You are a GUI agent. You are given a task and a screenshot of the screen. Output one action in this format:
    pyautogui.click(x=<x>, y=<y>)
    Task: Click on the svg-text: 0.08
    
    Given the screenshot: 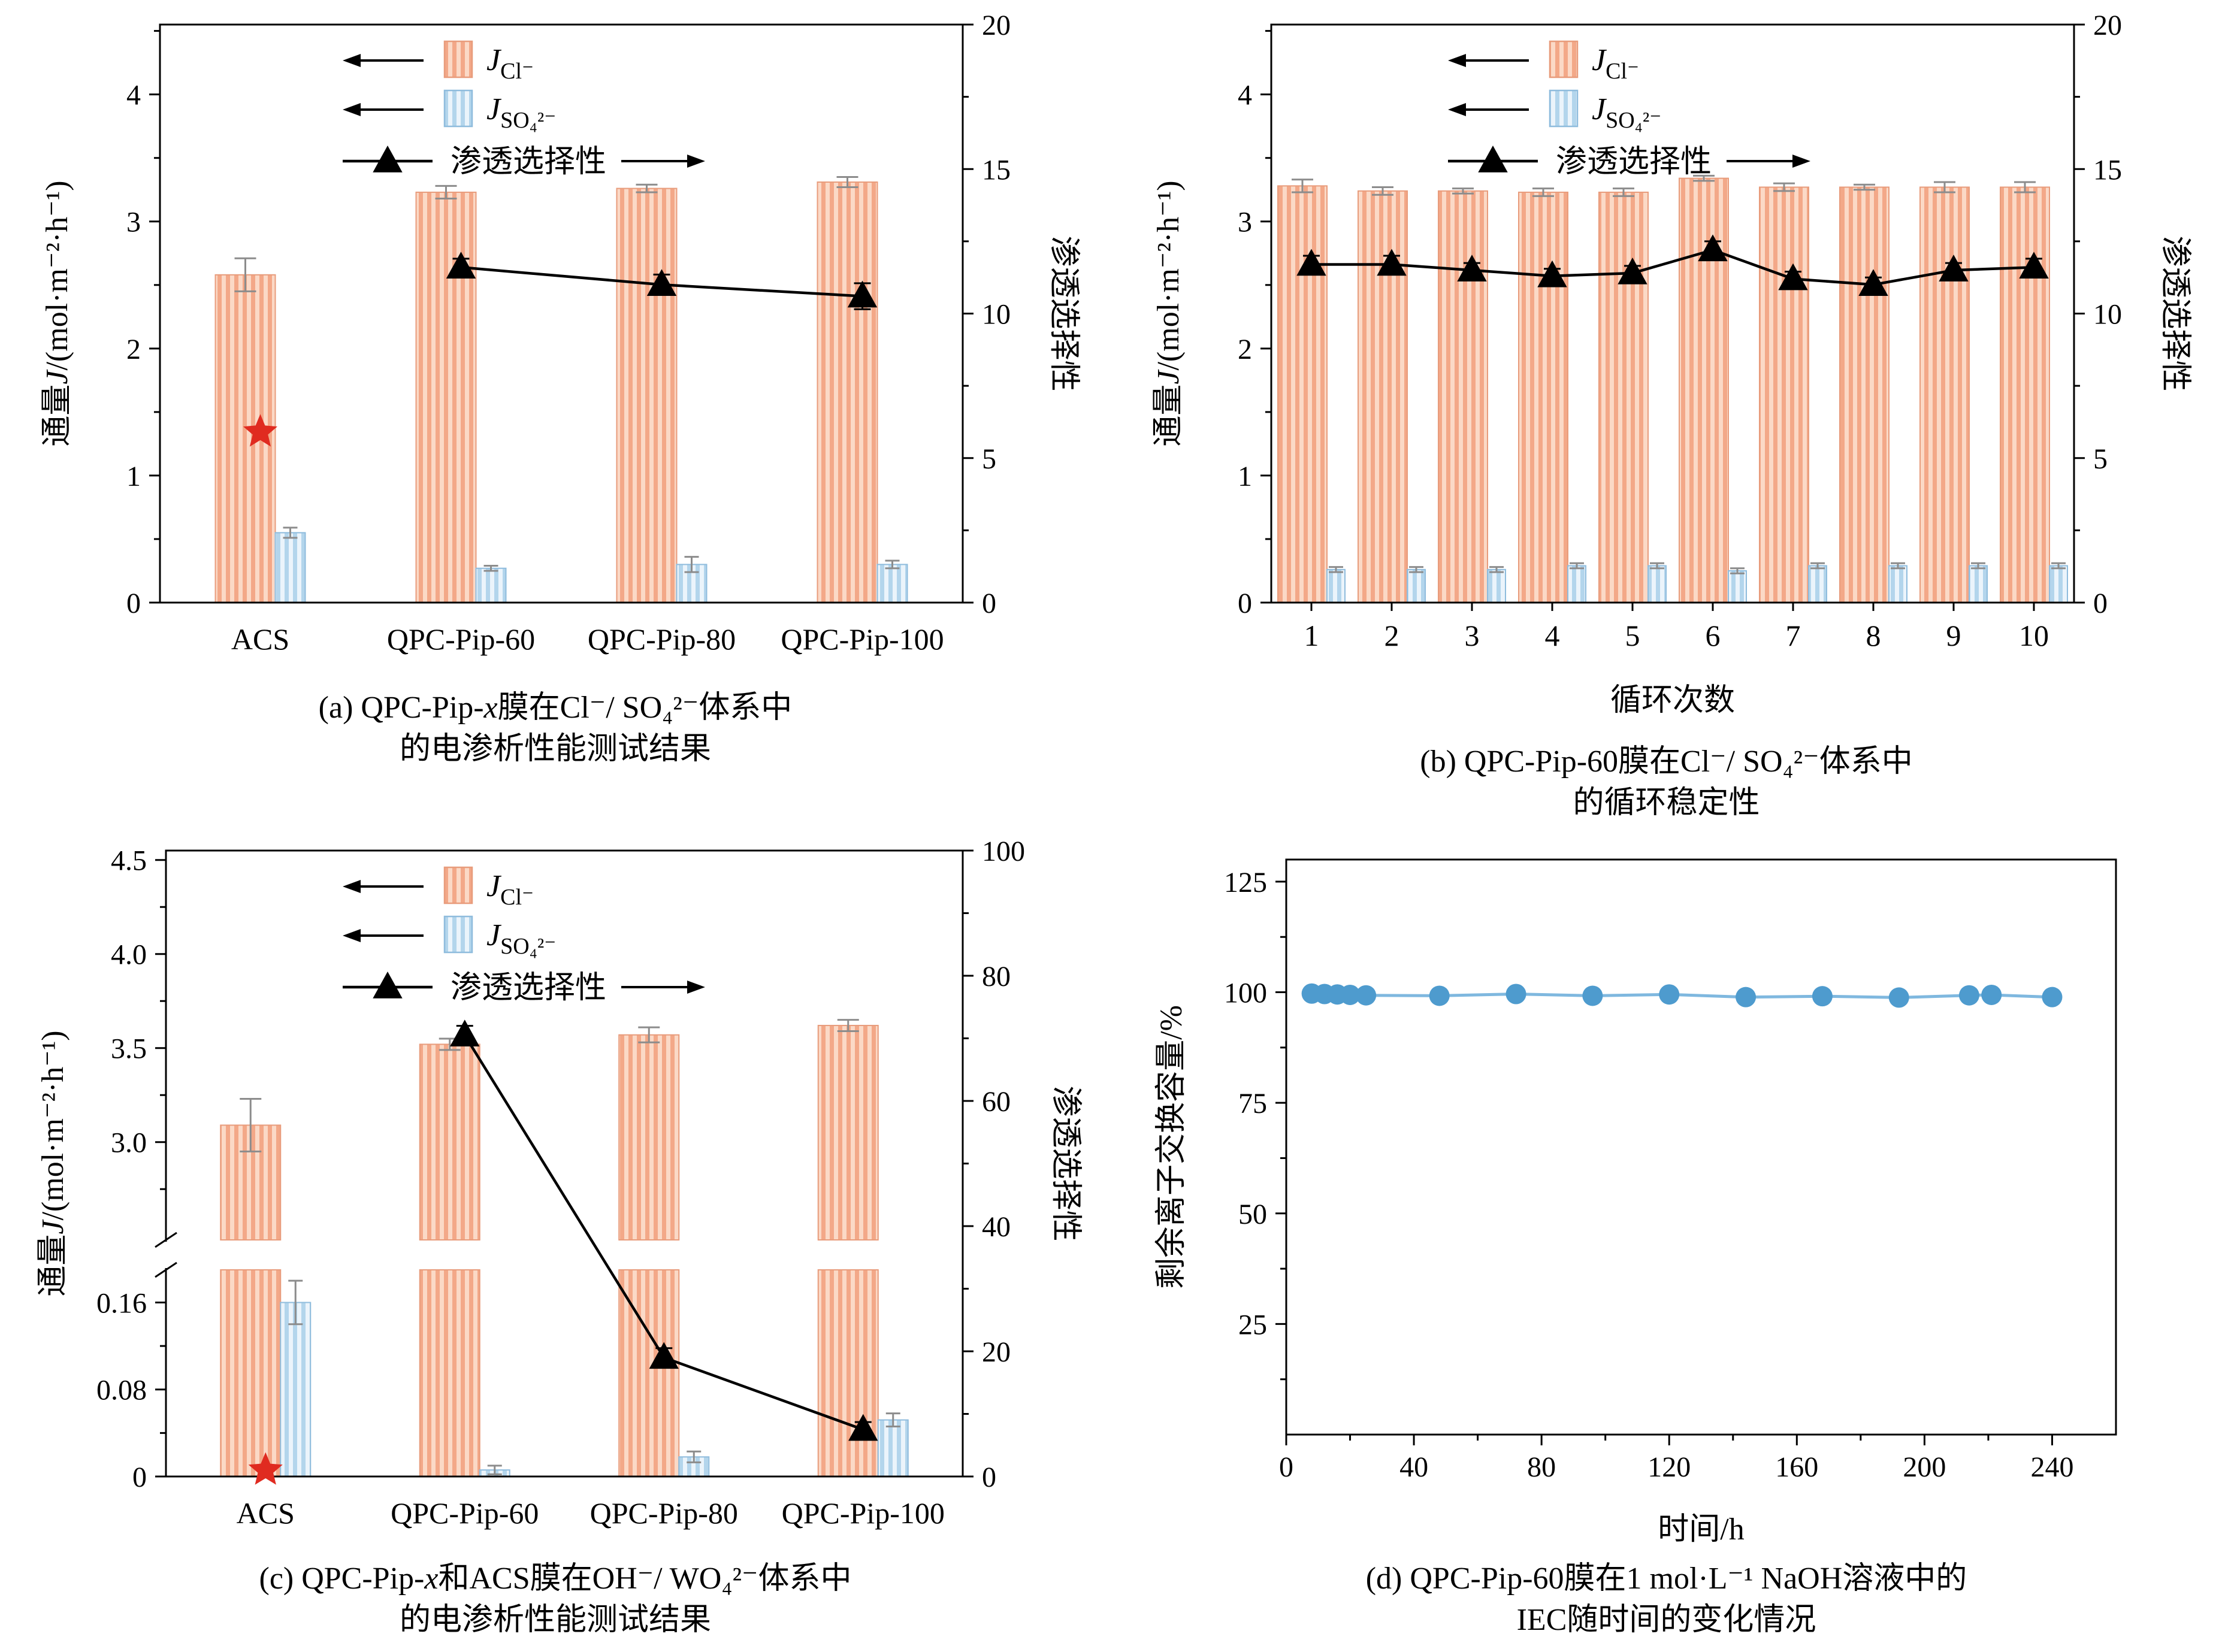 What is the action you would take?
    pyautogui.click(x=122, y=1390)
    